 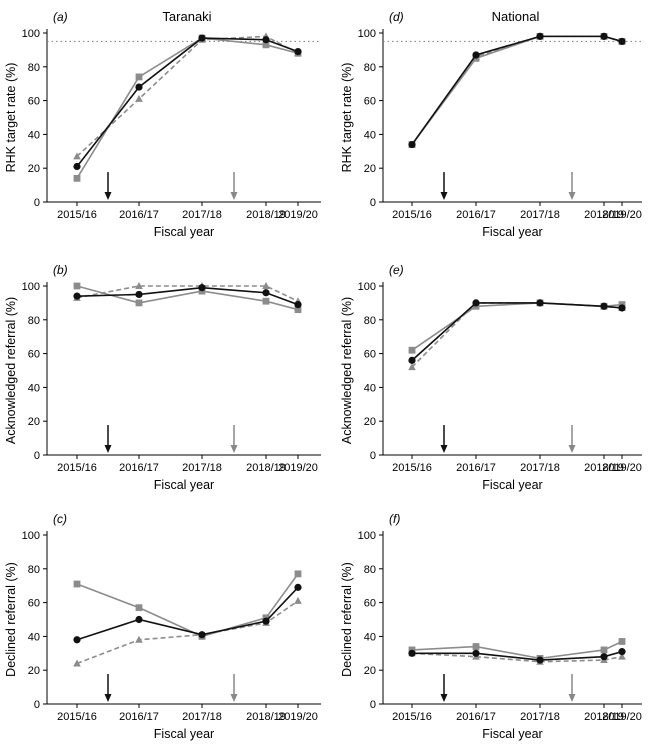 I want to click on panel-title: Taranaki, so click(x=186, y=16).